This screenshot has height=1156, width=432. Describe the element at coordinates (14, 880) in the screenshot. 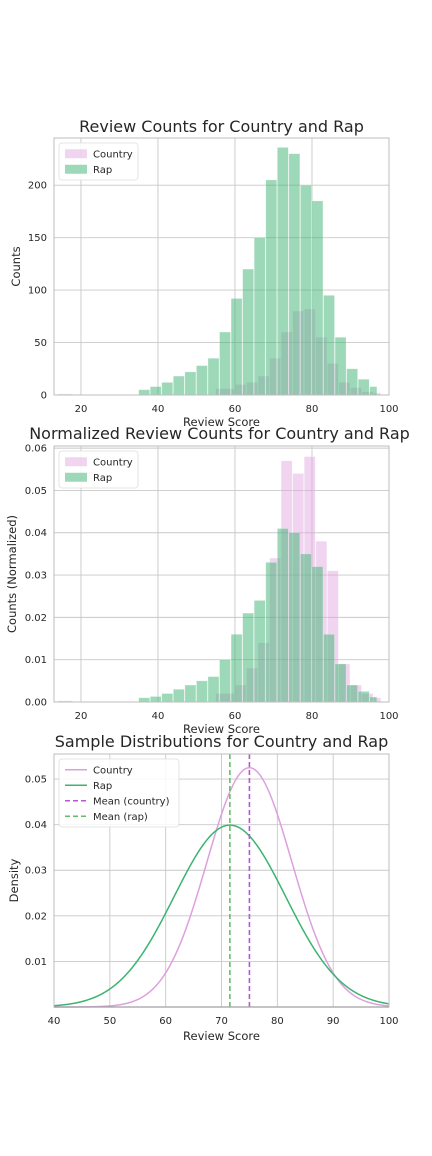

I see `y-axis-label: Density` at that location.